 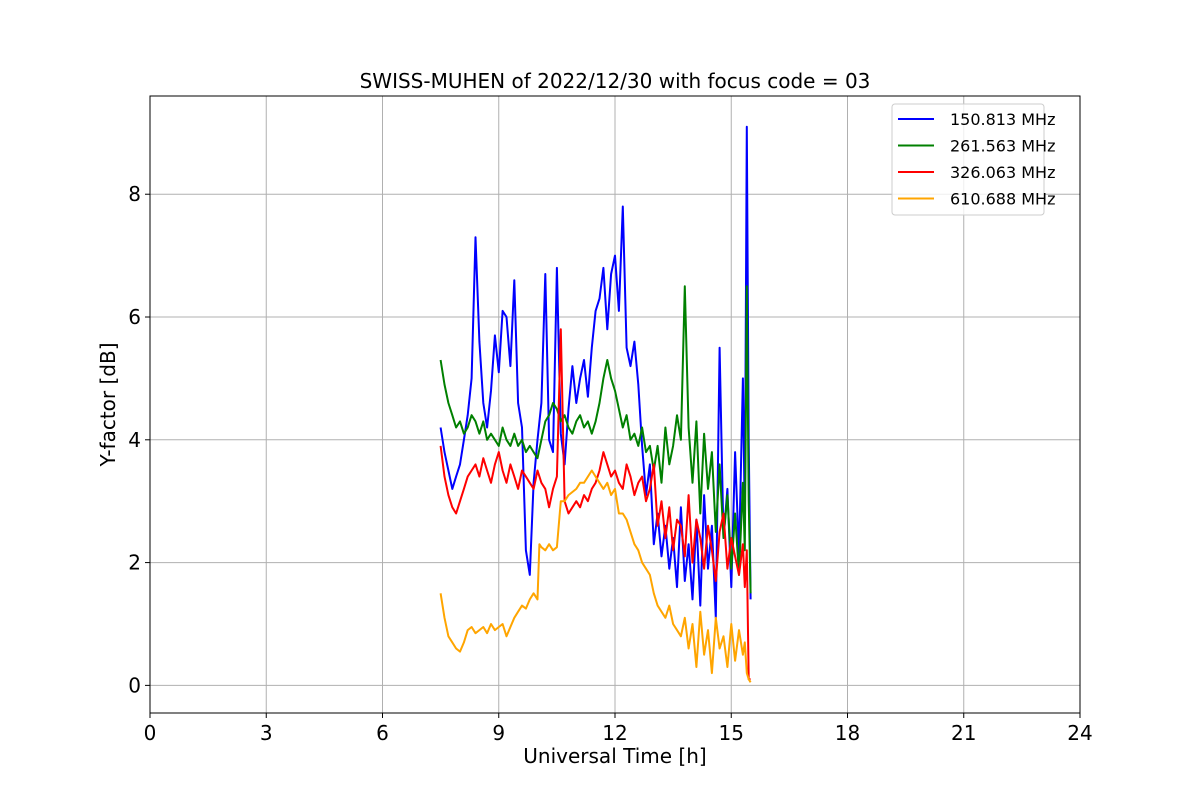 What do you see at coordinates (1002, 146) in the screenshot?
I see `legend-label: 261.563 MHz` at bounding box center [1002, 146].